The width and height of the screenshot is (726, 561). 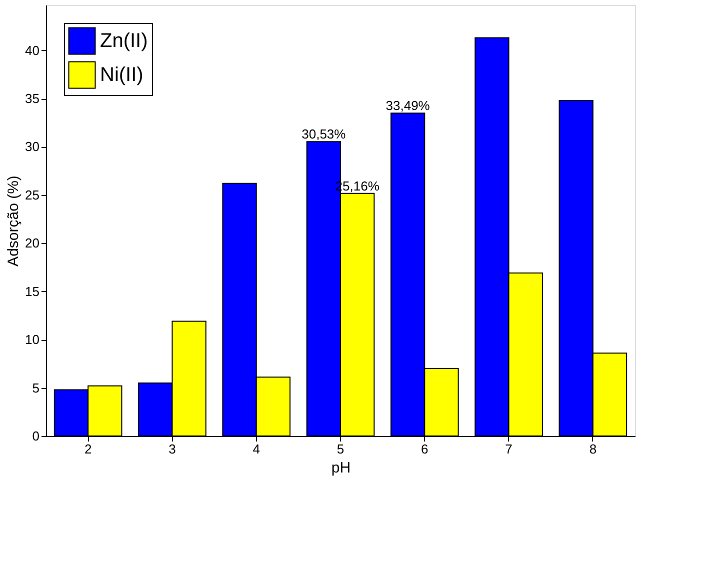 I want to click on y-tick-label: 40, so click(x=32, y=50).